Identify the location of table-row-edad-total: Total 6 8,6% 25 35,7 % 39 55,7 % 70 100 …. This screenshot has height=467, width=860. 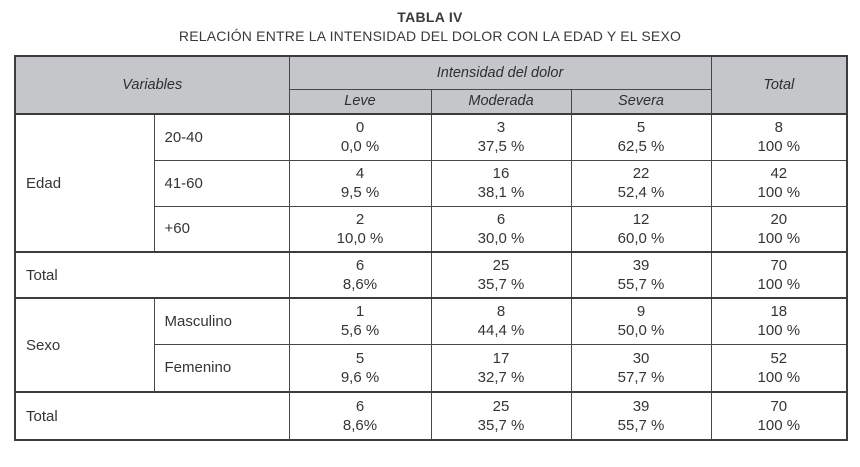
(431, 275).